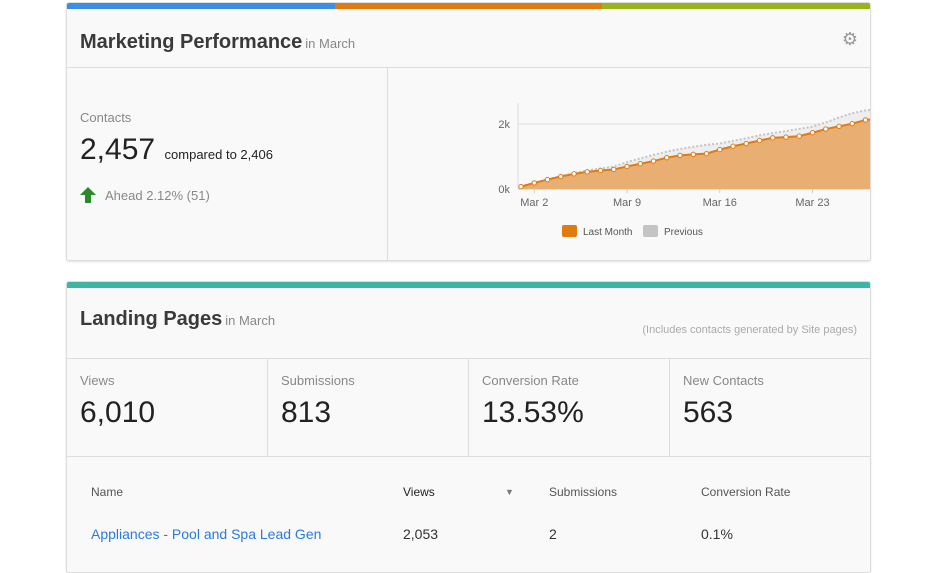 This screenshot has height=573, width=940. I want to click on card-header: Marketing Performance in March ⚙, so click(468, 38).